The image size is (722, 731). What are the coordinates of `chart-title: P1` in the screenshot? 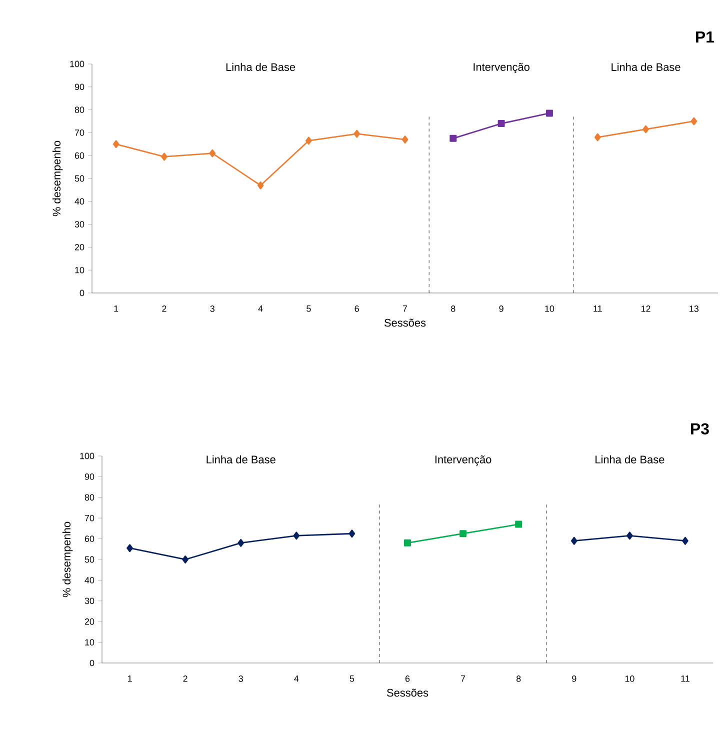 It's located at (705, 37).